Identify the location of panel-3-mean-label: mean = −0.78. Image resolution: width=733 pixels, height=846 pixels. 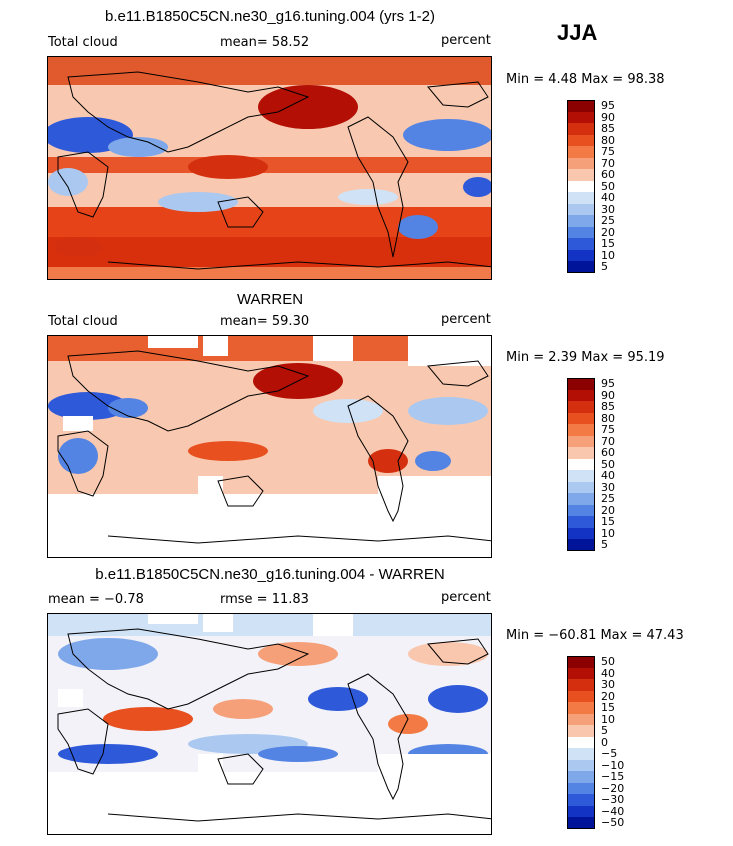
(96, 599).